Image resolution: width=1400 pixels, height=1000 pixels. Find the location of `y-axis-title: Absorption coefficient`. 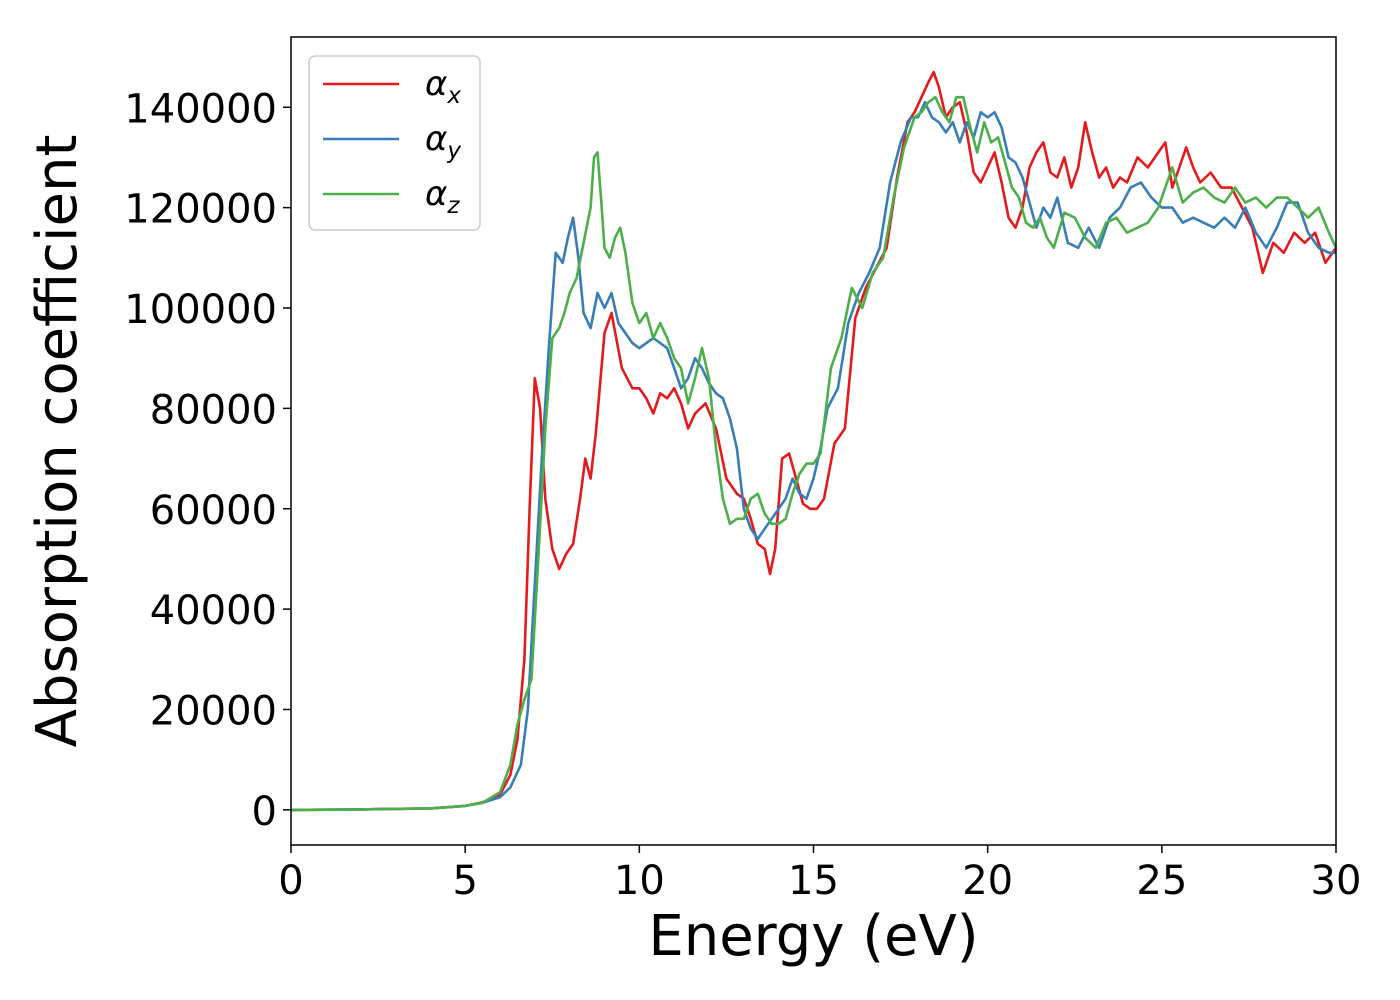

y-axis-title: Absorption coefficient is located at coordinates (57, 441).